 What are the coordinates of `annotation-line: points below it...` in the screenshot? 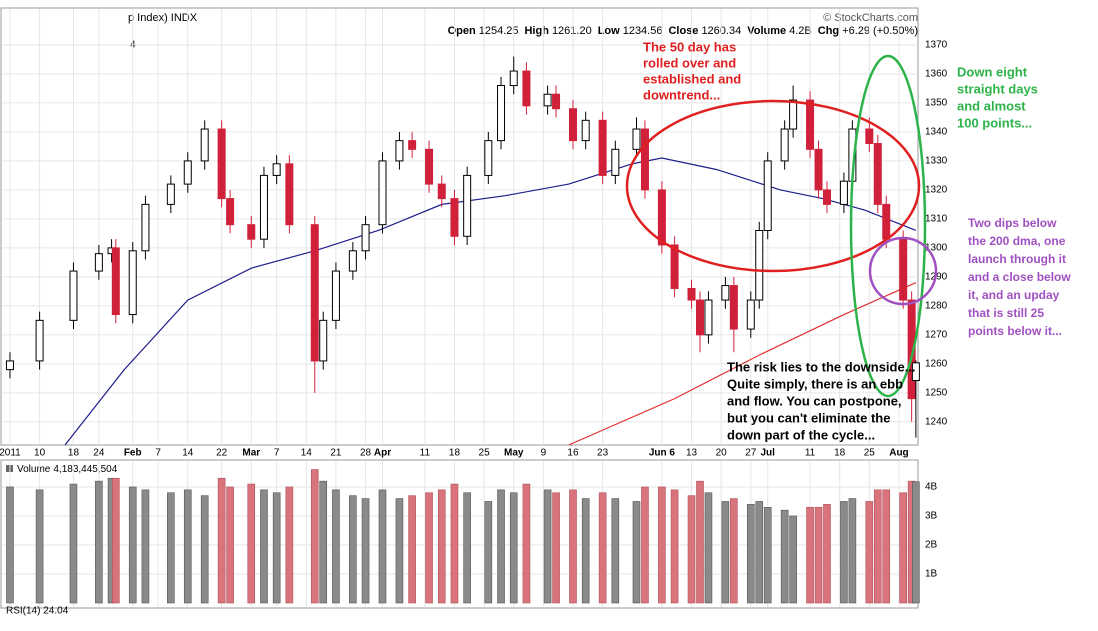 It's located at (1015, 331).